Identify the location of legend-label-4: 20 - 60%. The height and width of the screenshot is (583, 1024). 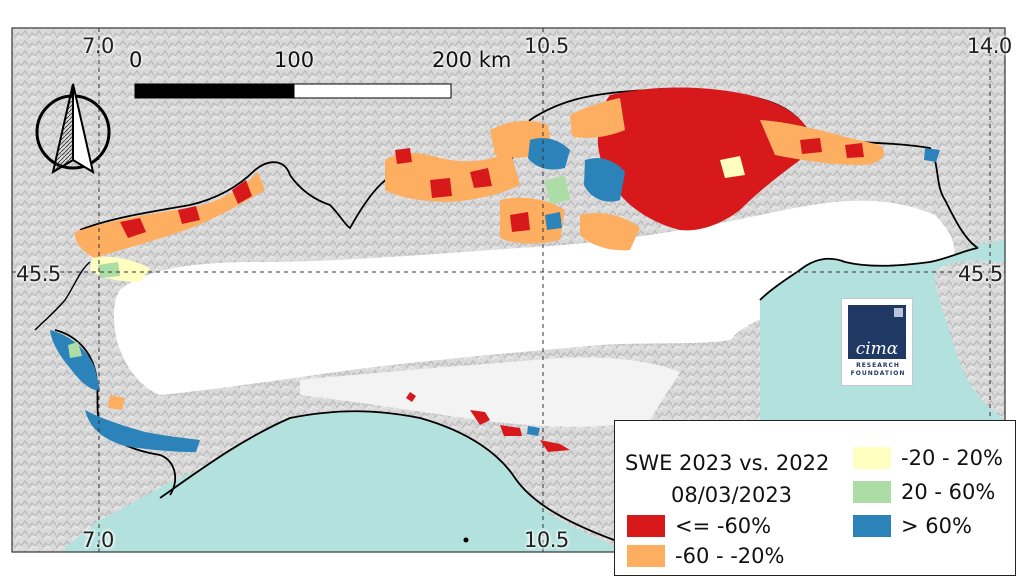
(948, 492).